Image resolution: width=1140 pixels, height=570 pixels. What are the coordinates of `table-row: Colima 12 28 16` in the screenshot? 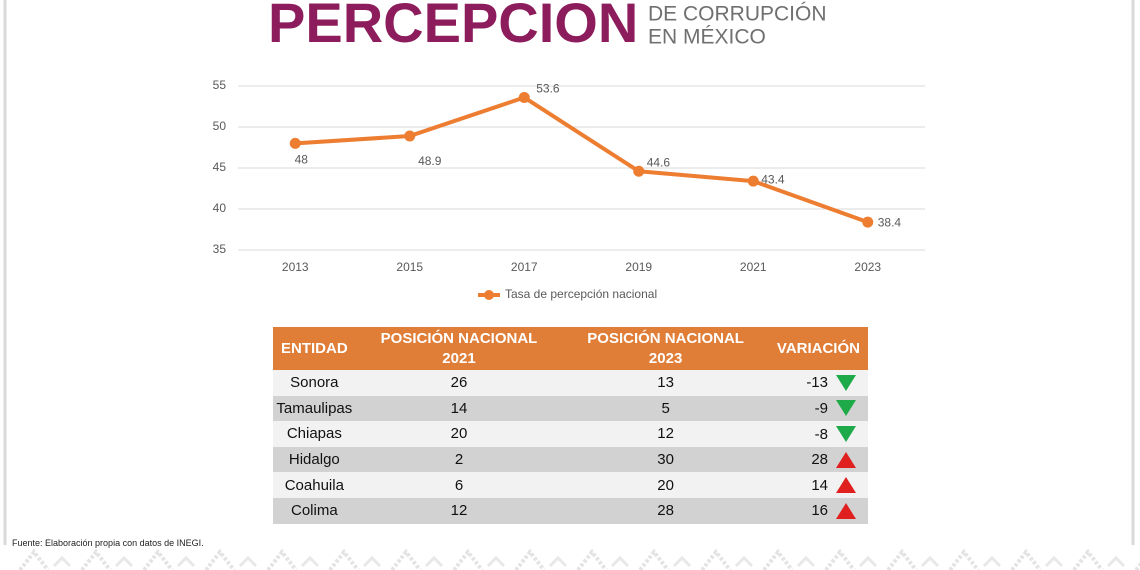 It's located at (570, 510).